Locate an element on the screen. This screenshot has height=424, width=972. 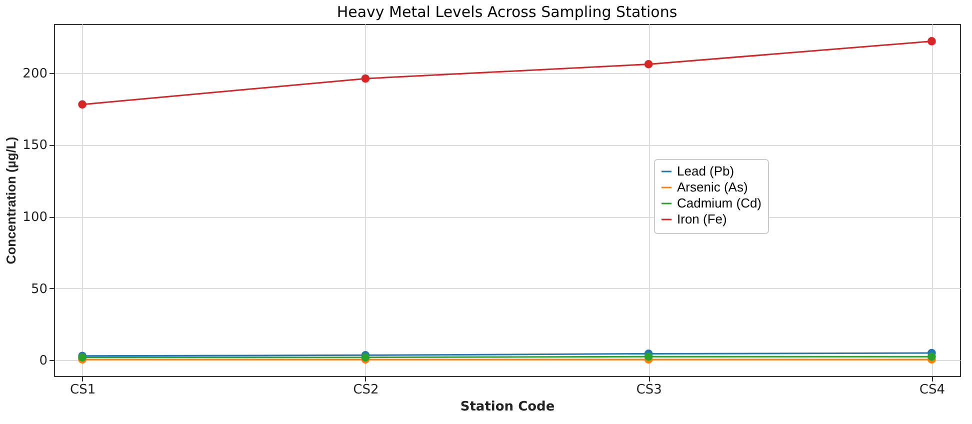
y-tick-label: 0 is located at coordinates (43, 361).